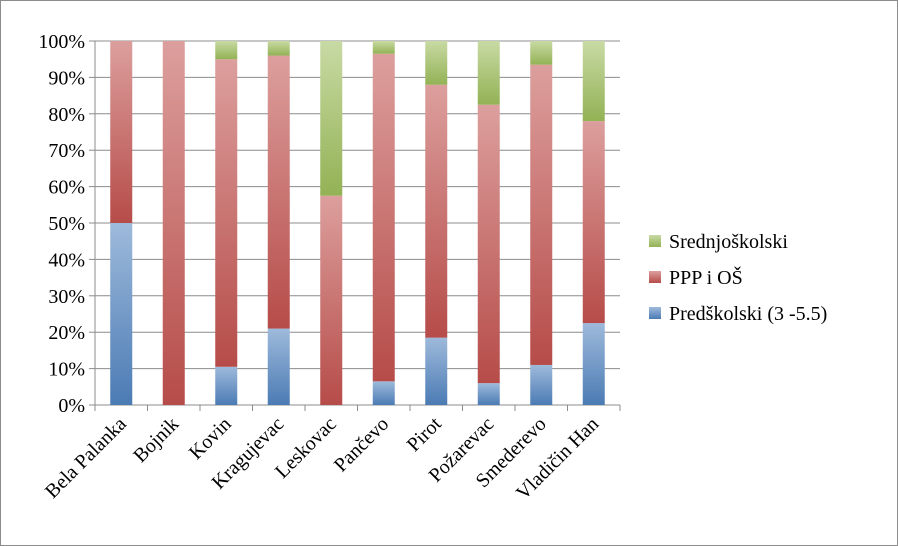 The width and height of the screenshot is (898, 546). What do you see at coordinates (86, 458) in the screenshot?
I see `x-category-label: Bela Palanka` at bounding box center [86, 458].